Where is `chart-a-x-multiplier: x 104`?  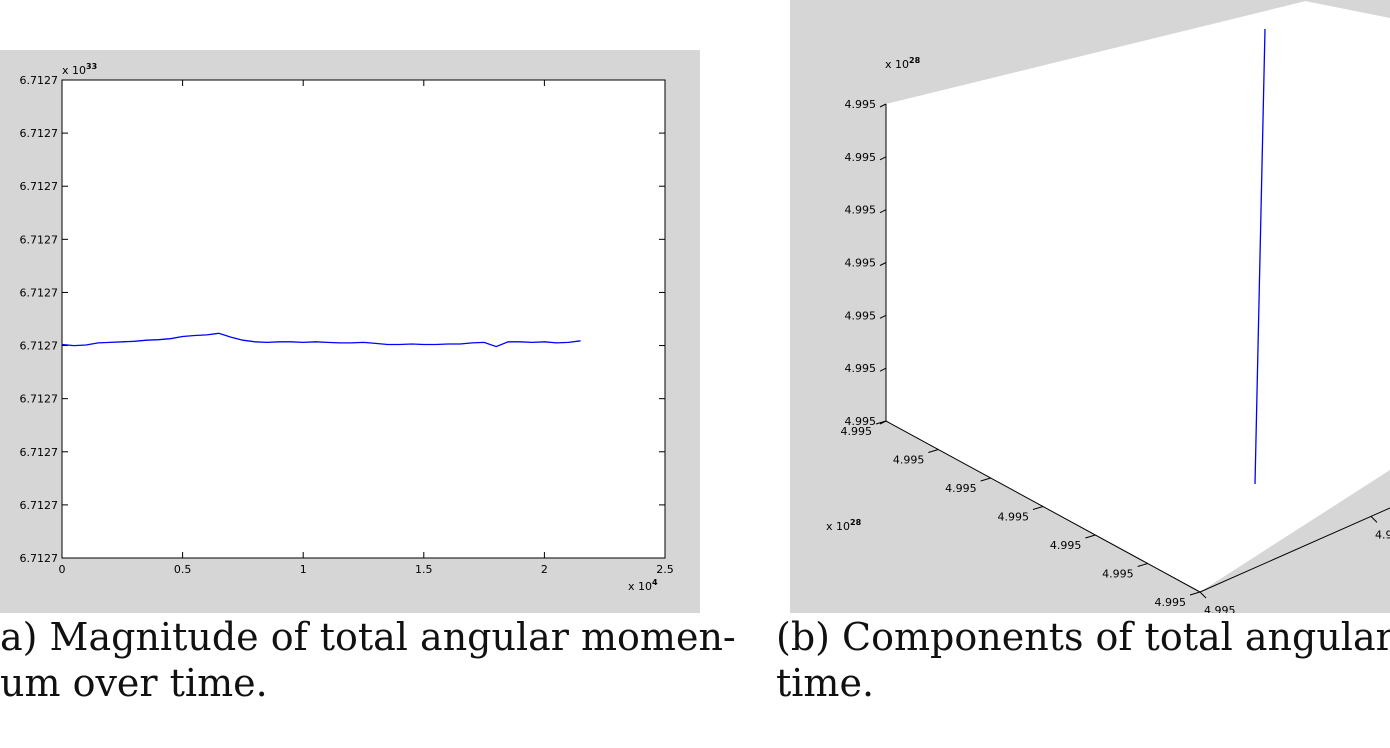 chart-a-x-multiplier: x 104 is located at coordinates (643, 585).